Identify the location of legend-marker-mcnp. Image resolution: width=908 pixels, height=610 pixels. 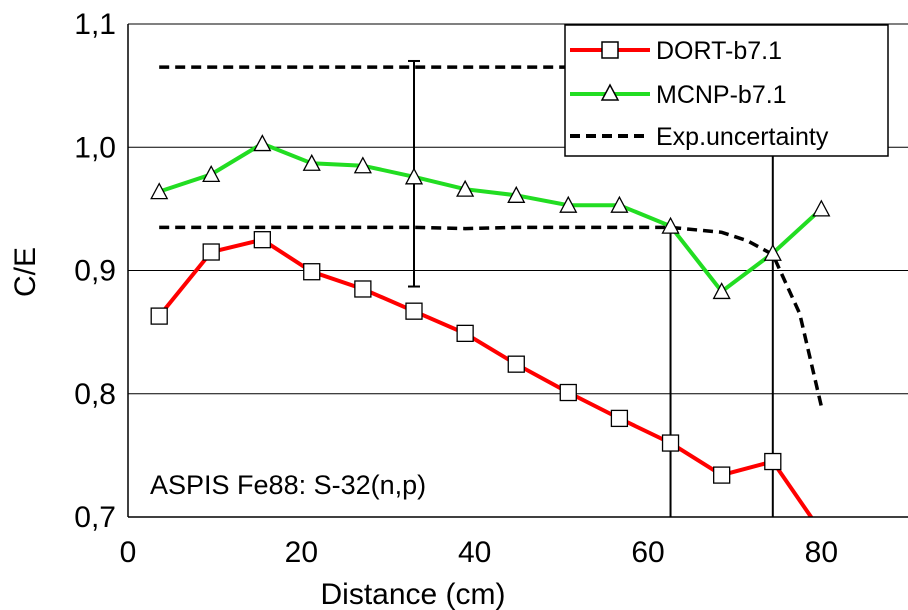
(610, 92).